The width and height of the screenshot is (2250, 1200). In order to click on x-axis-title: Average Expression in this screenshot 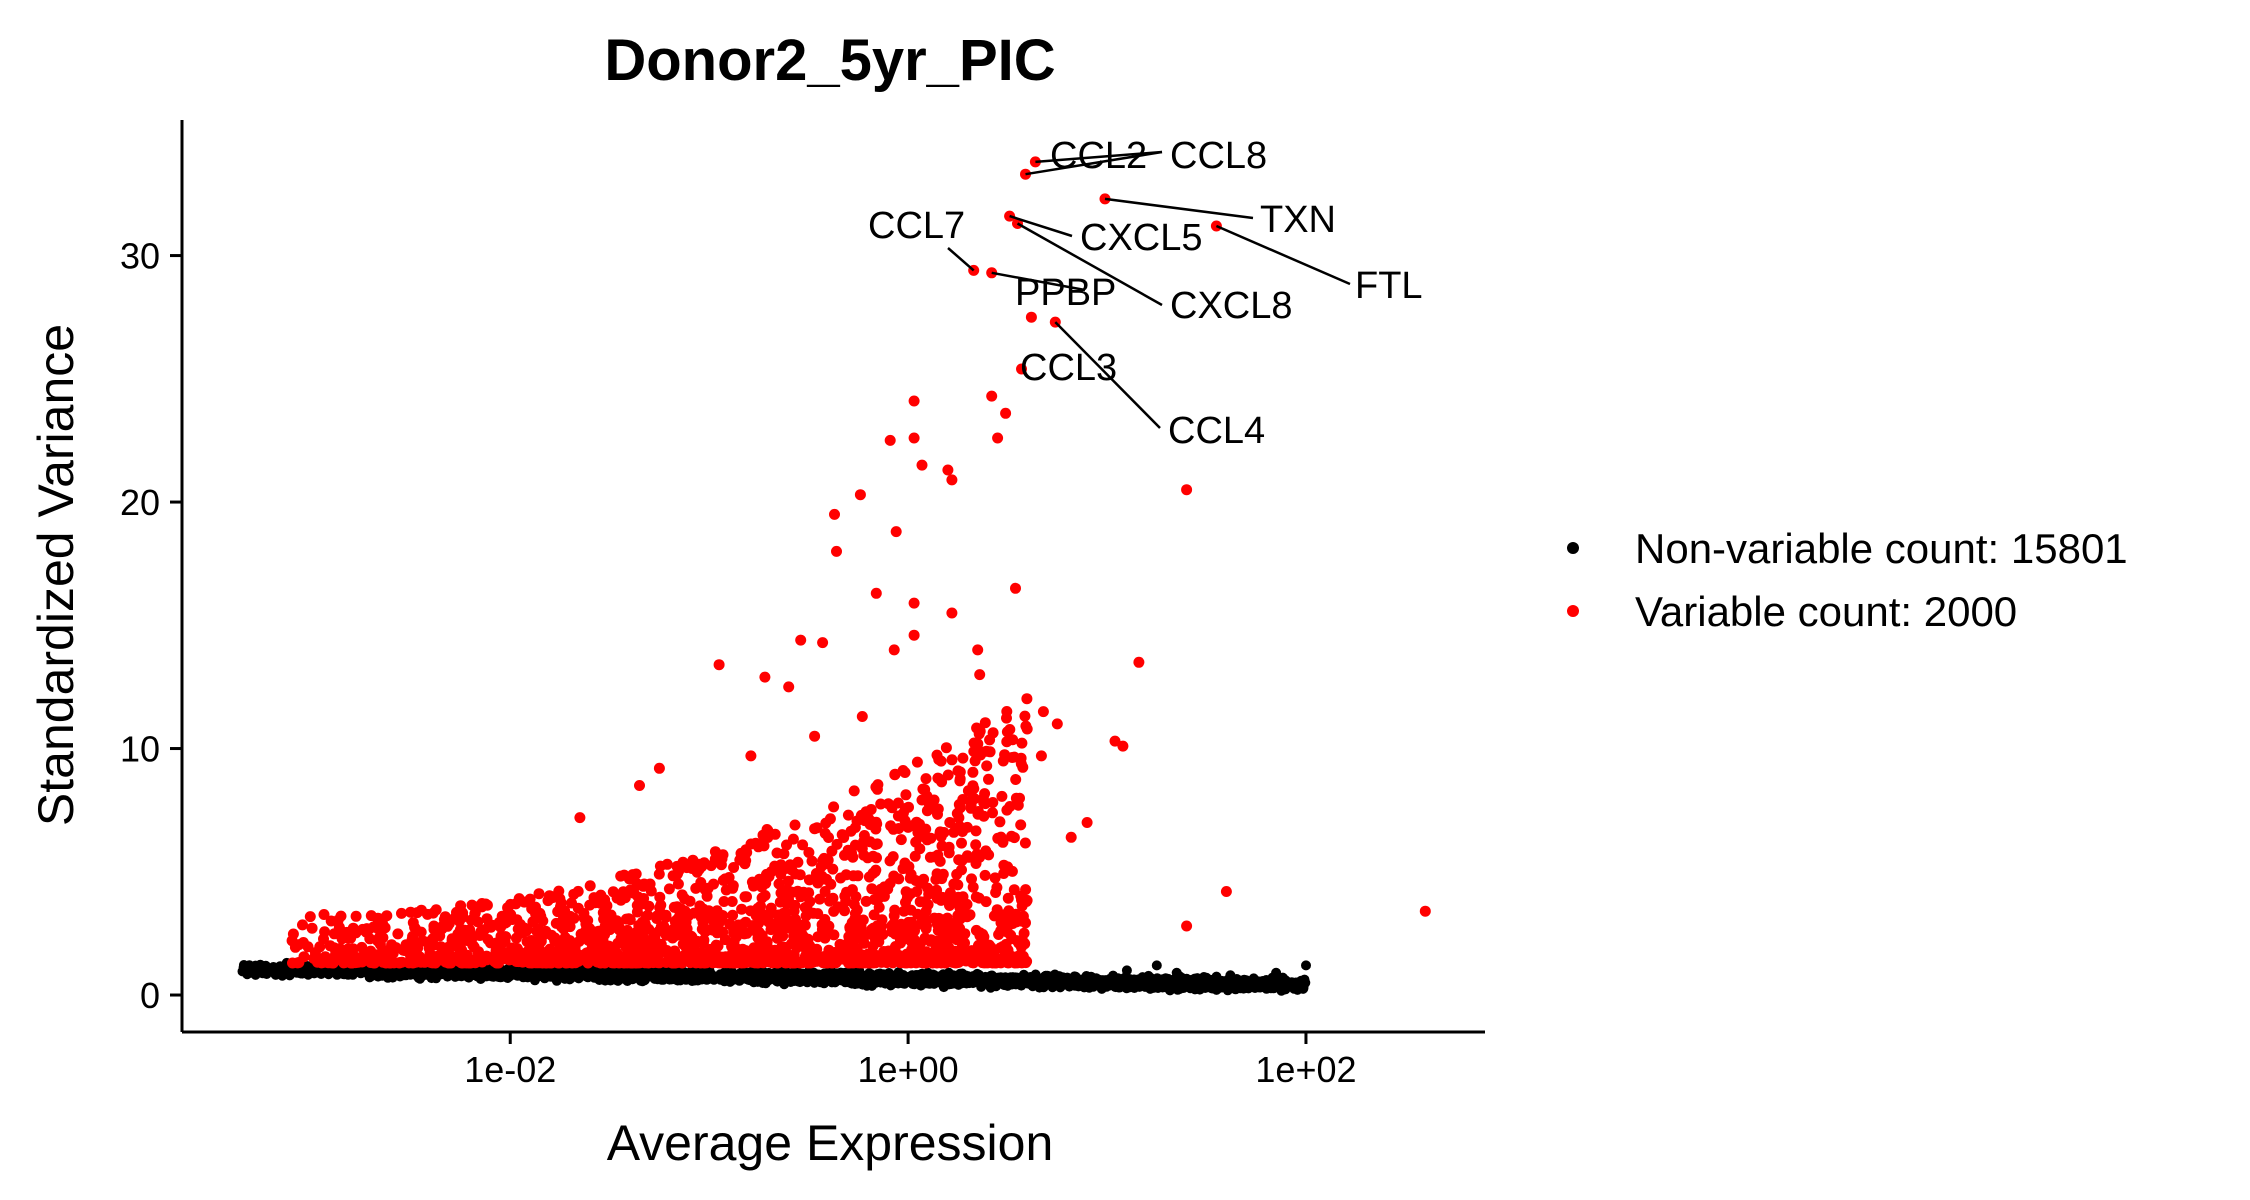, I will do `click(830, 1143)`.